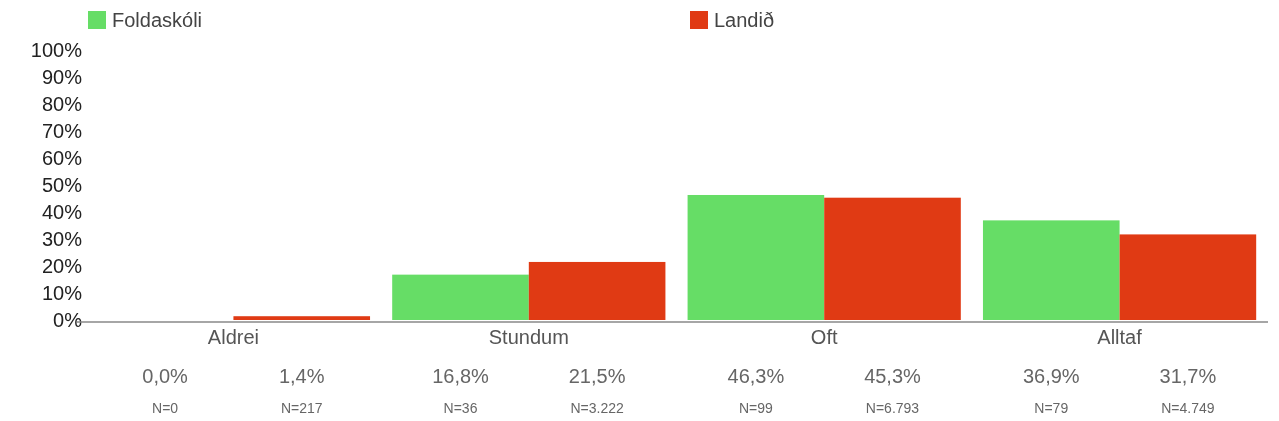 The width and height of the screenshot is (1279, 421). Describe the element at coordinates (892, 408) in the screenshot. I see `text: N=6.793` at that location.